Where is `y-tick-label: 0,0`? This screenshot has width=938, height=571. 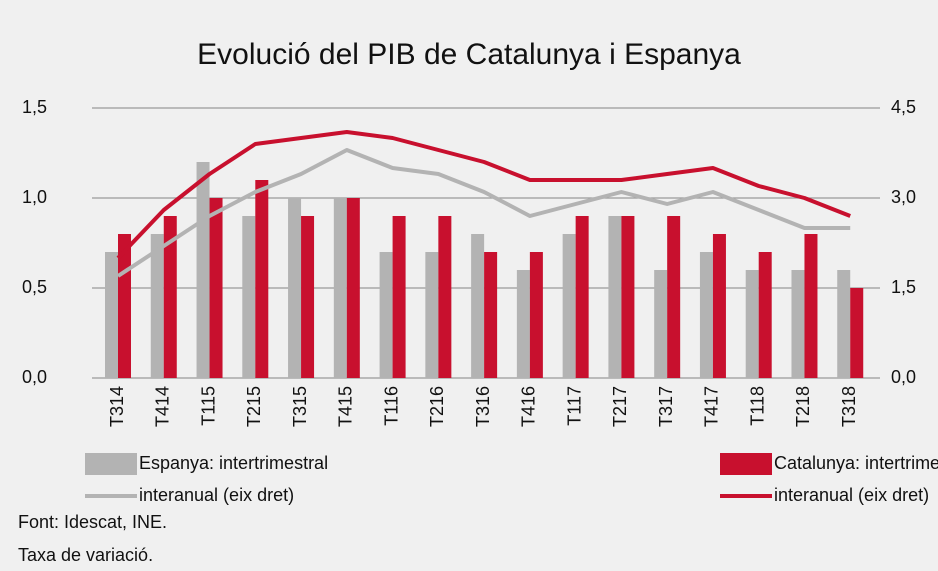 y-tick-label: 0,0 is located at coordinates (34, 377).